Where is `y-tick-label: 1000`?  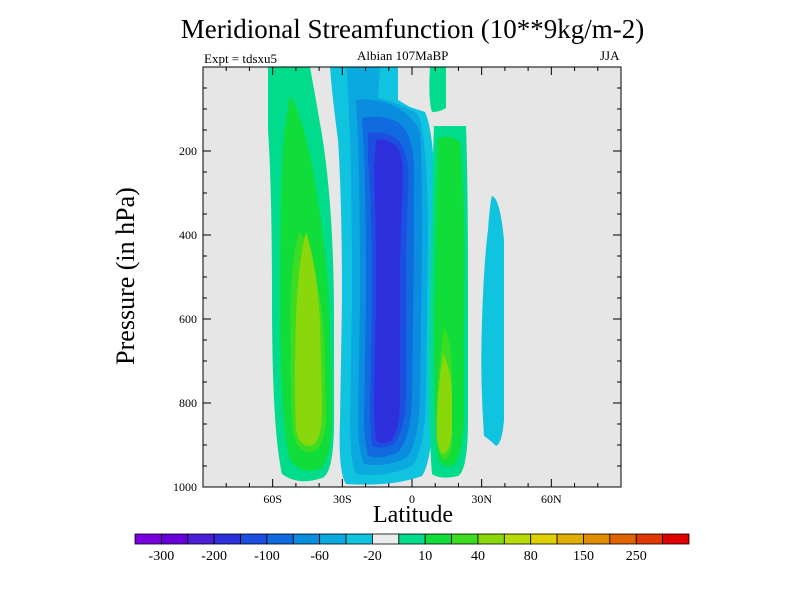 y-tick-label: 1000 is located at coordinates (185, 487).